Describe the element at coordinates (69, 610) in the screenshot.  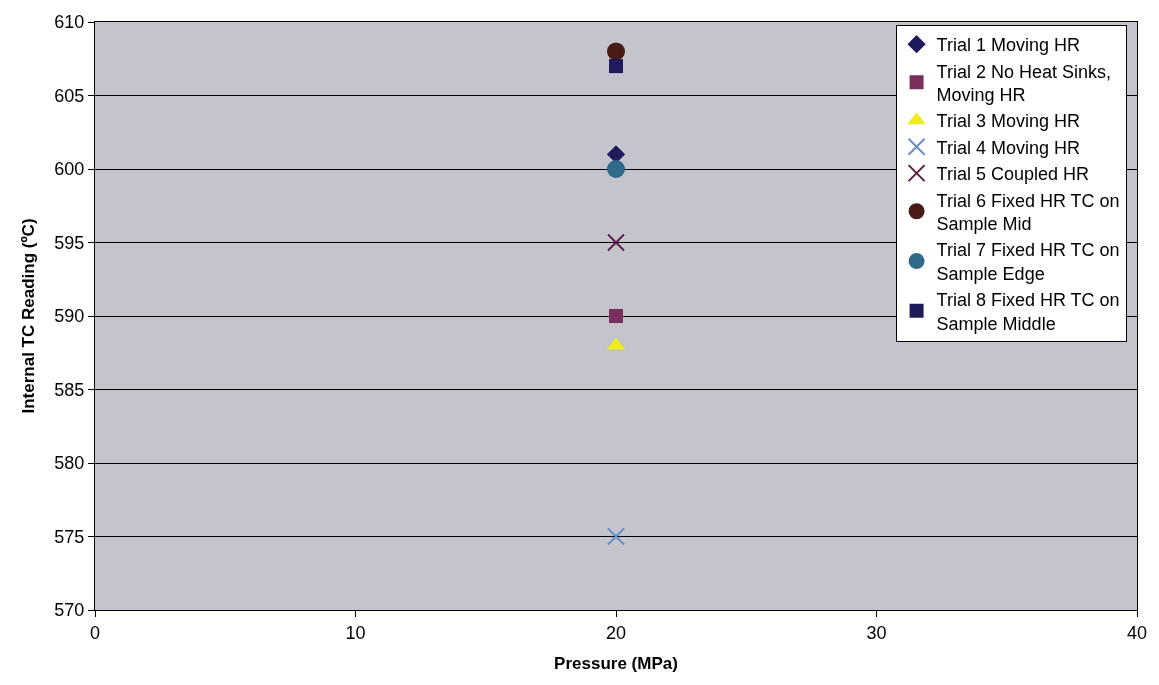
I see `y-tick-label: 570` at that location.